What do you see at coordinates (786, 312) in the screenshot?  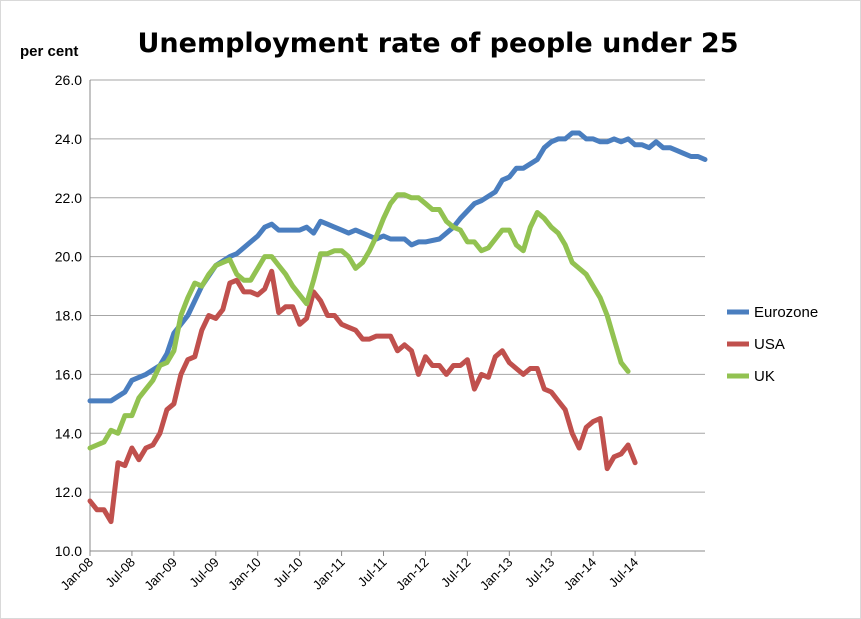 I see `legend-label-eurozone: Eurozone` at bounding box center [786, 312].